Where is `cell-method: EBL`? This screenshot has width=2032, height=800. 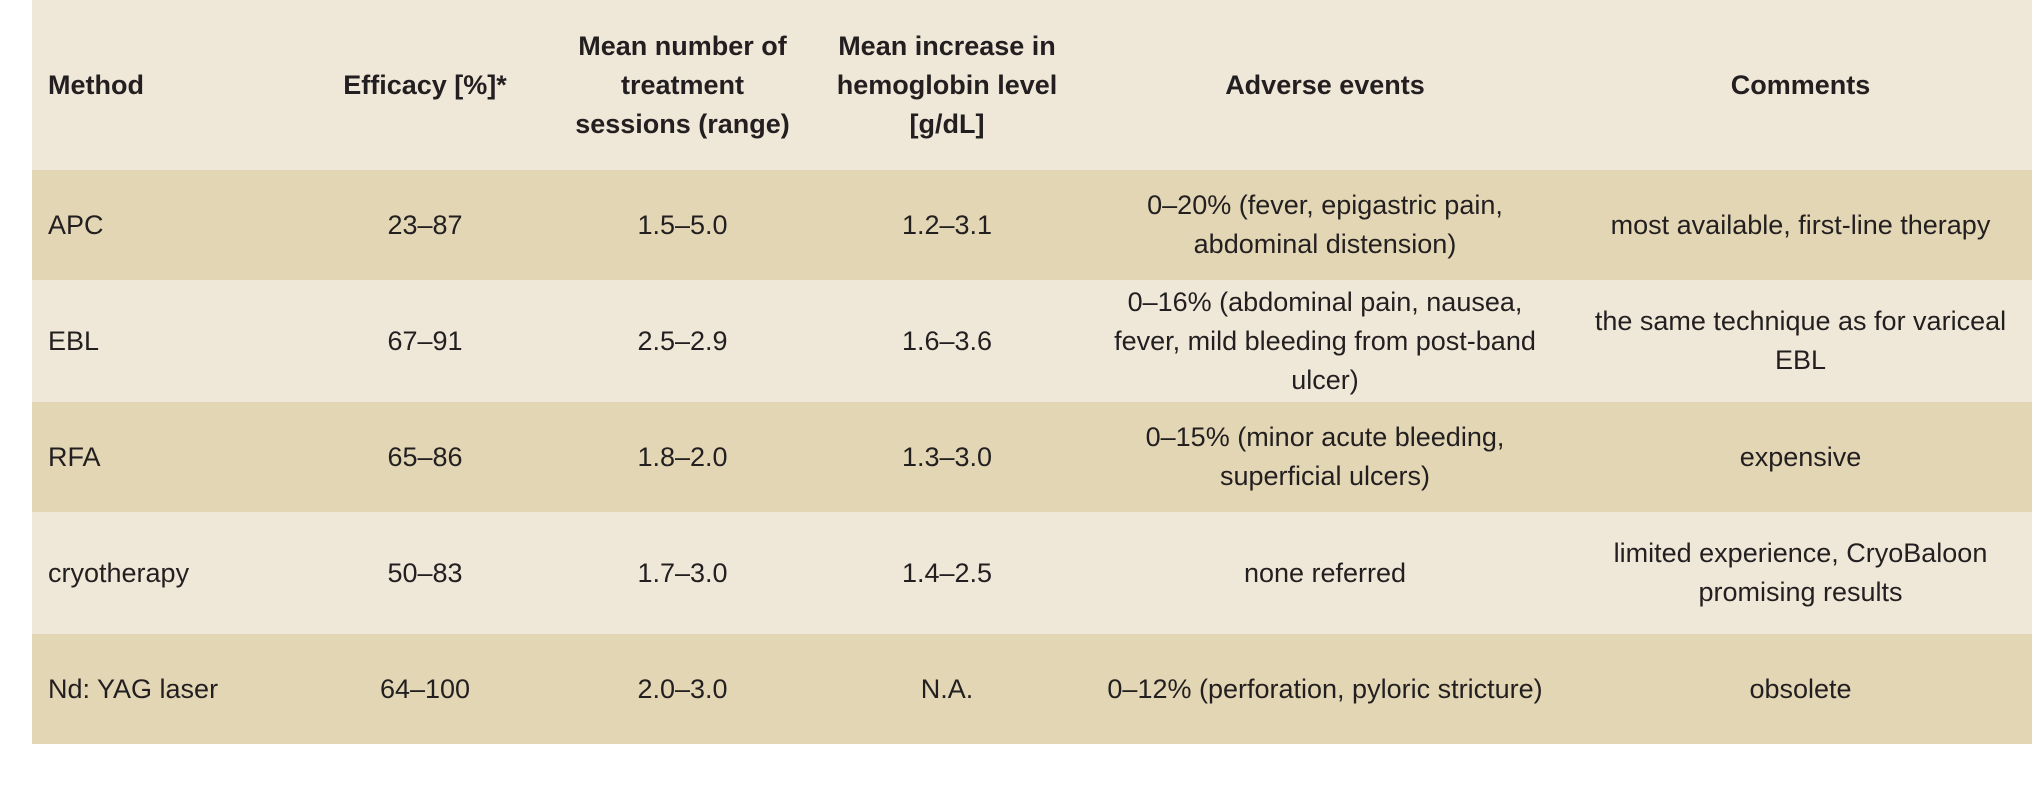
cell-method: EBL is located at coordinates (165, 341).